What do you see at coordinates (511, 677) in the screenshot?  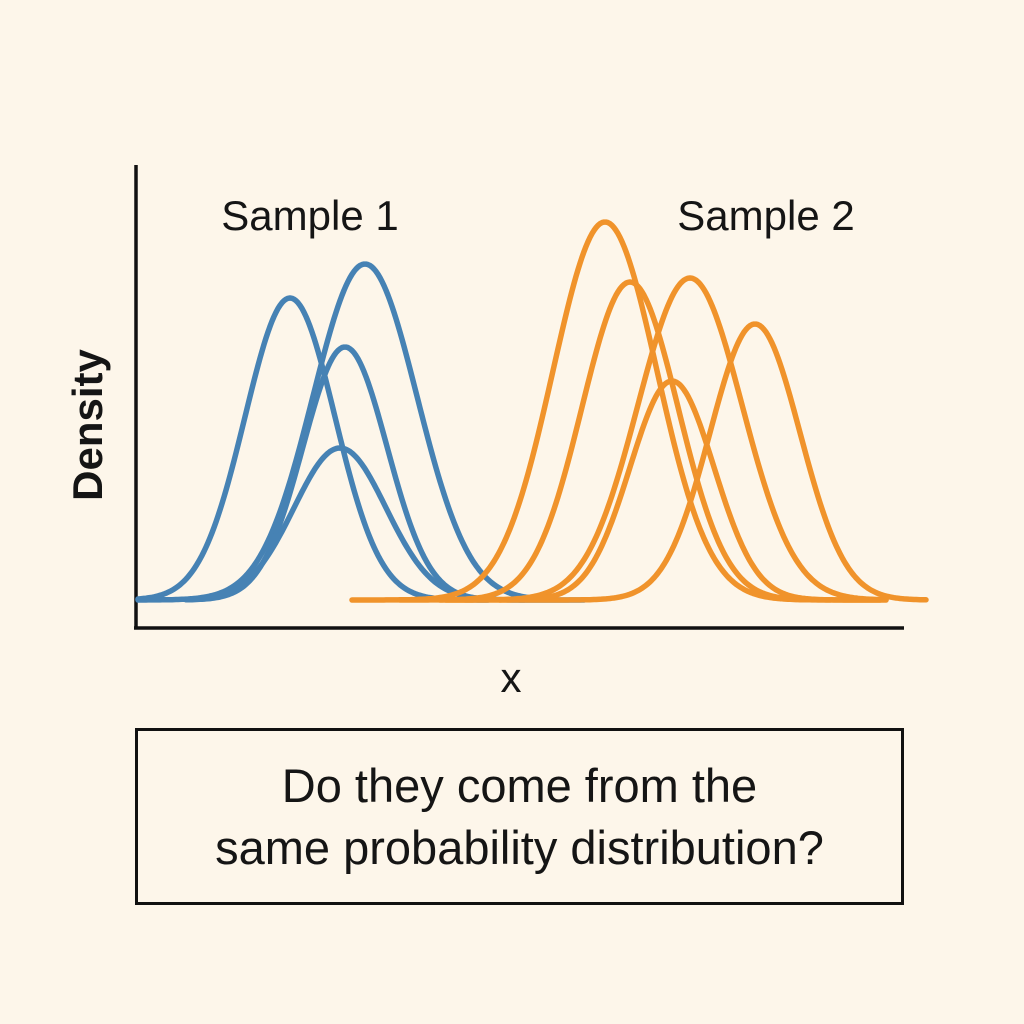 I see `x-axis-label: x` at bounding box center [511, 677].